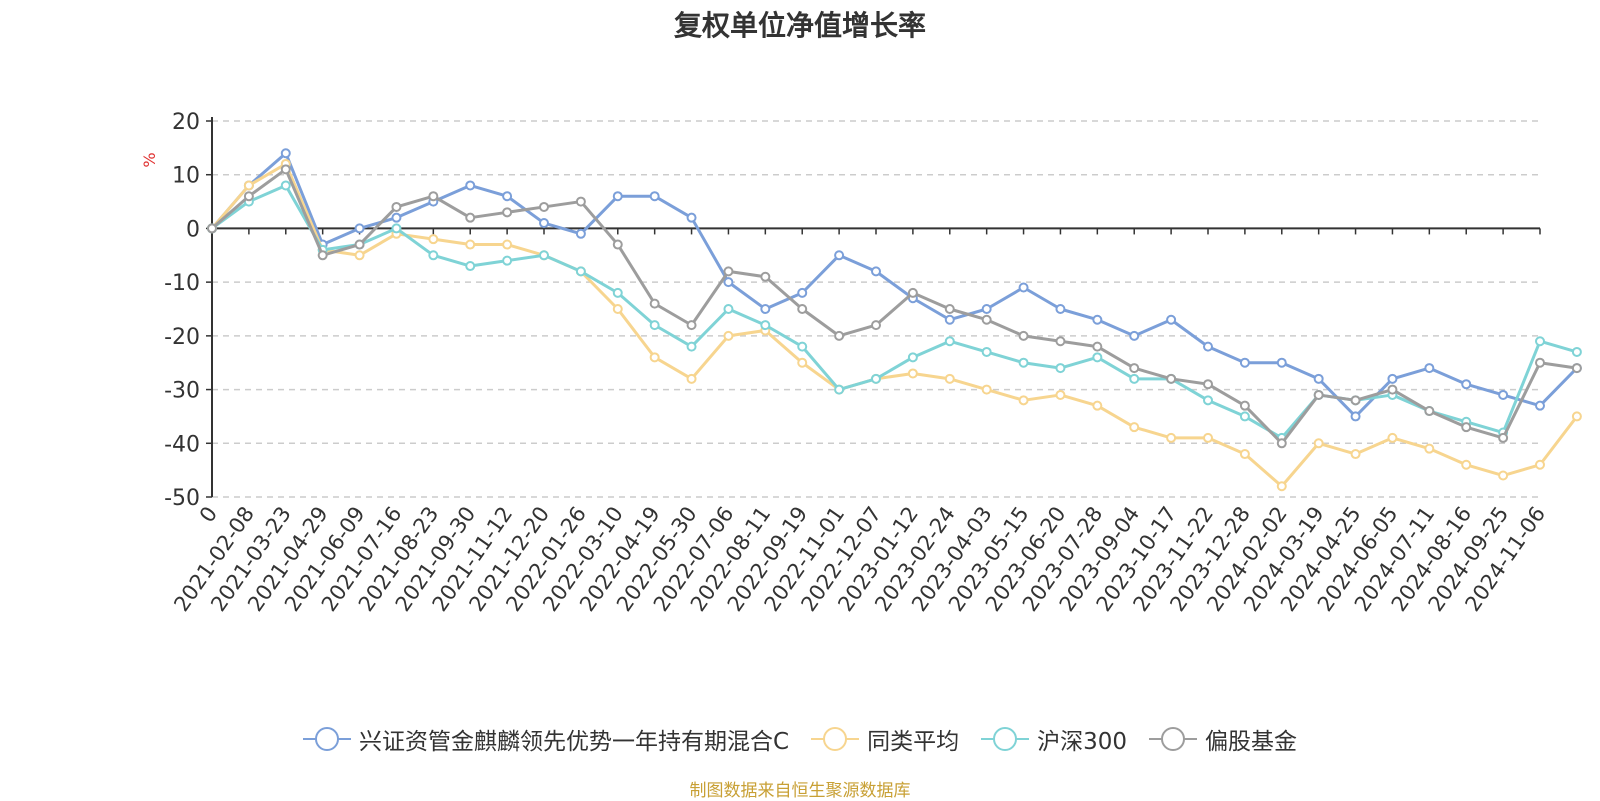 This screenshot has width=1600, height=801. What do you see at coordinates (1054, 739) in the screenshot?
I see `legend-item-csi300: 沪深300` at bounding box center [1054, 739].